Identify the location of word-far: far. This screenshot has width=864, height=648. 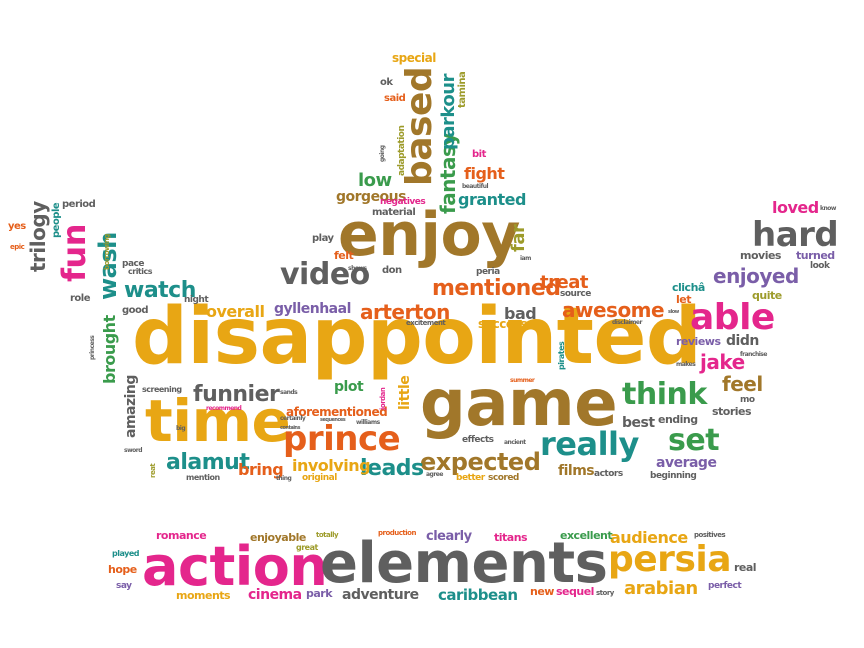
(518, 238).